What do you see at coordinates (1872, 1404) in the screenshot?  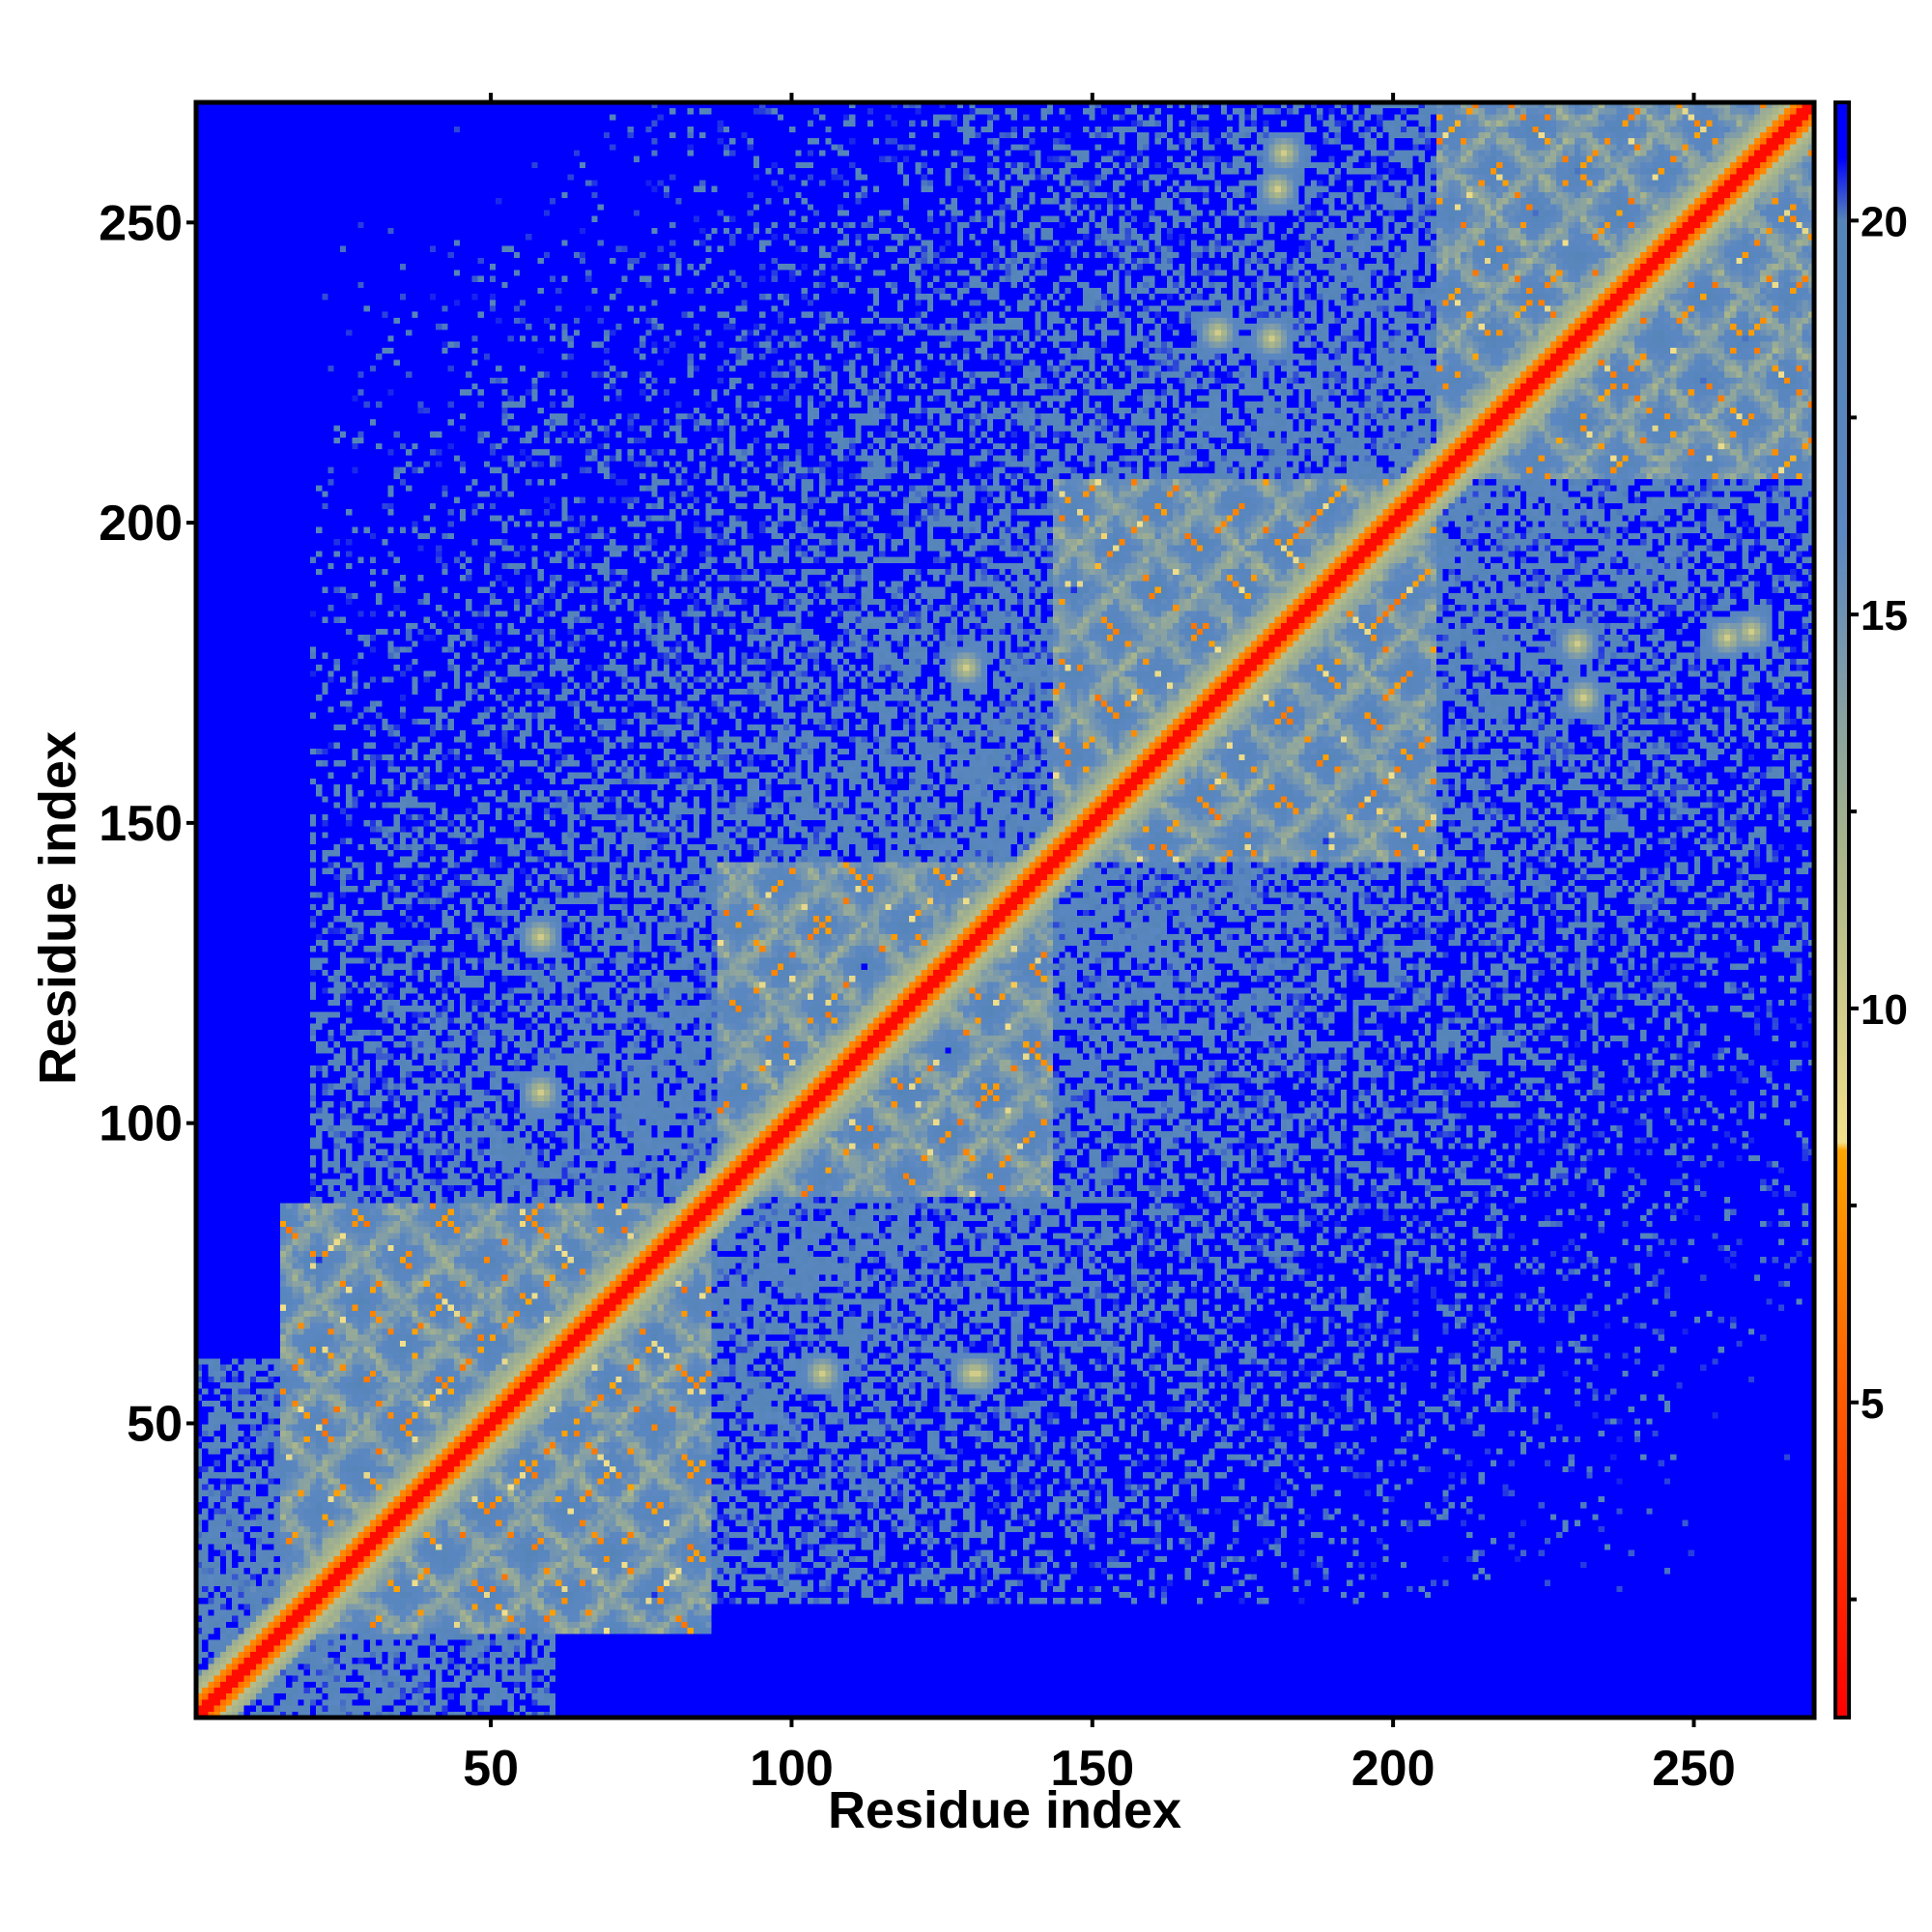 I see `colorbar-tick-label: 5` at bounding box center [1872, 1404].